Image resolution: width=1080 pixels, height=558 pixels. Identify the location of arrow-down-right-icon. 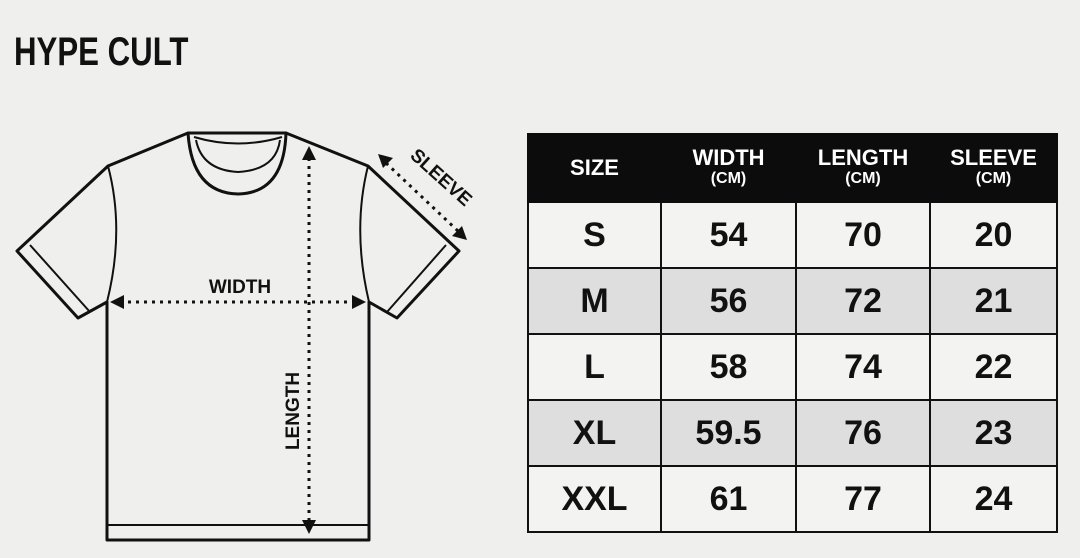
(459, 233).